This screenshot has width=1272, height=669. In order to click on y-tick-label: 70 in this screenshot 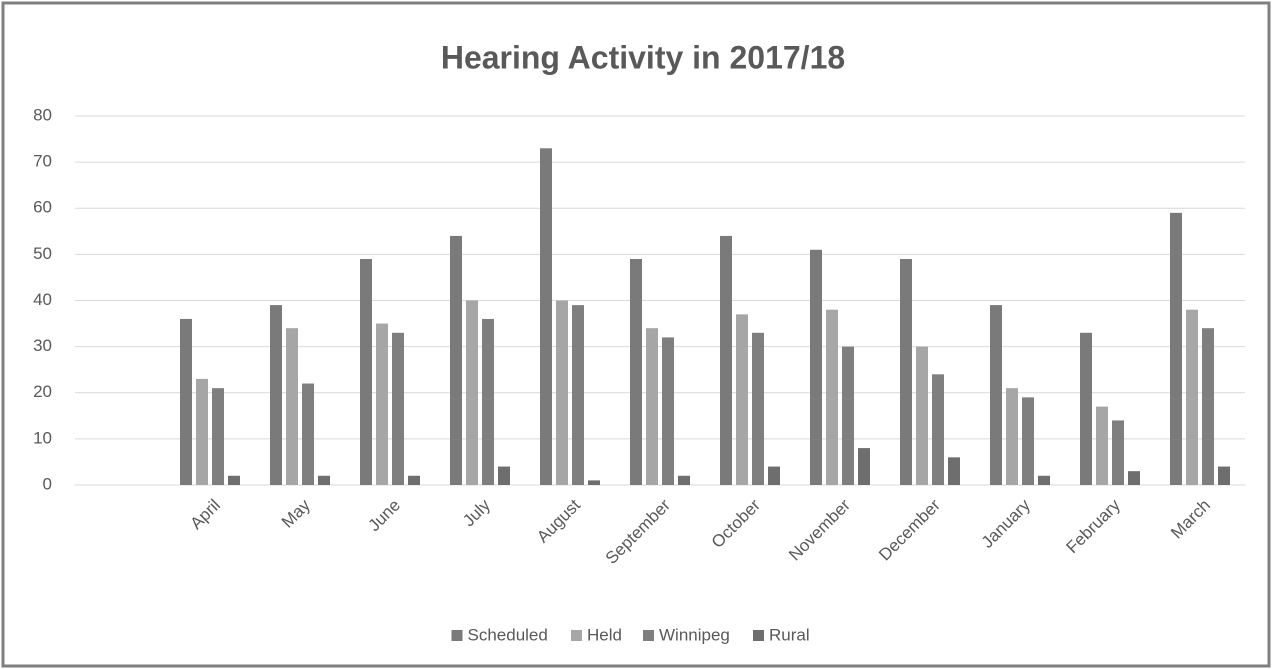, I will do `click(42, 161)`.